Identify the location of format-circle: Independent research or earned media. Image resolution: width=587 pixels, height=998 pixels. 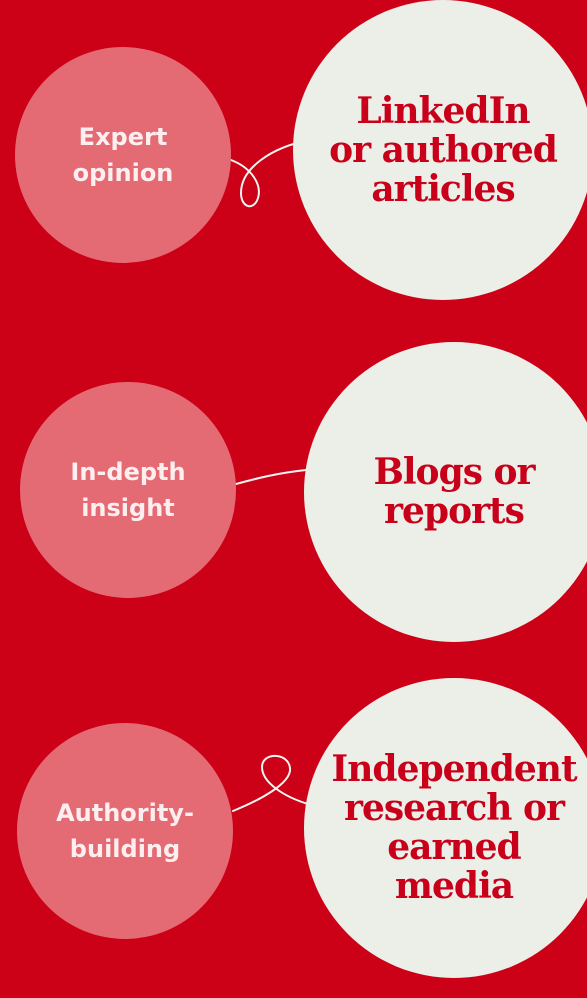
(445, 828).